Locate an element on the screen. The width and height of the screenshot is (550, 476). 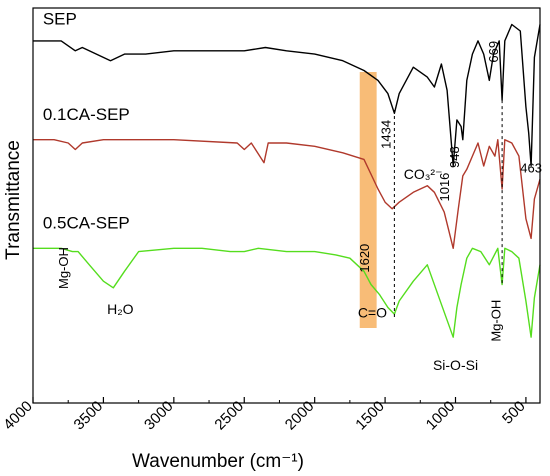
highlight-band is located at coordinates (368, 200).